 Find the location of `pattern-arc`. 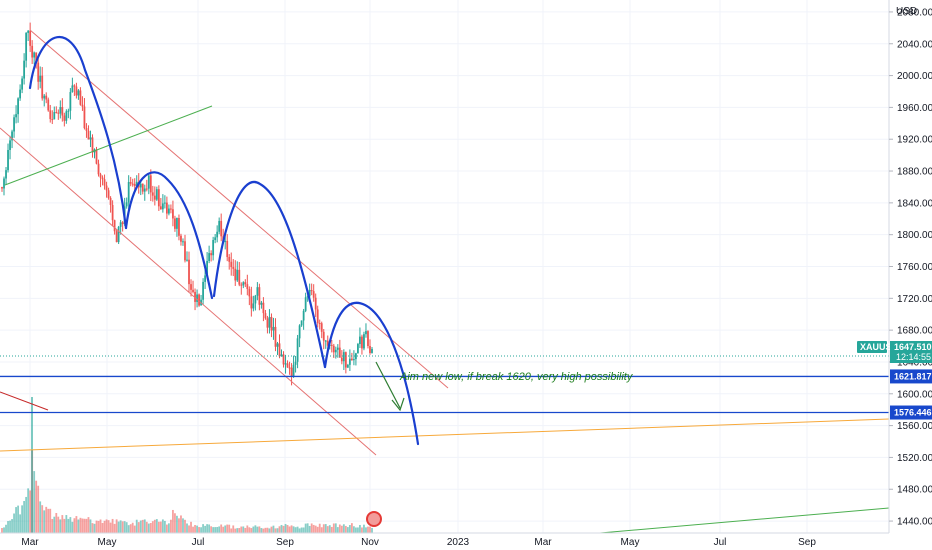

pattern-arc is located at coordinates (371, 373).